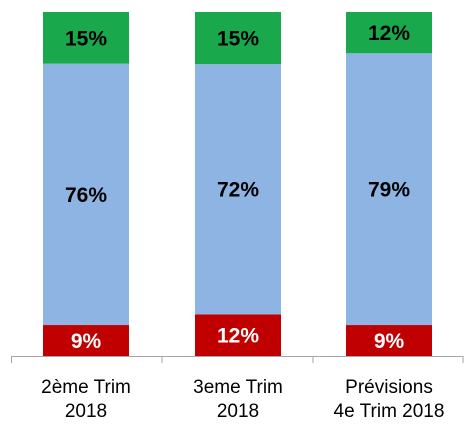 The width and height of the screenshot is (464, 425). I want to click on data-label-middle-2: 72%, so click(238, 190).